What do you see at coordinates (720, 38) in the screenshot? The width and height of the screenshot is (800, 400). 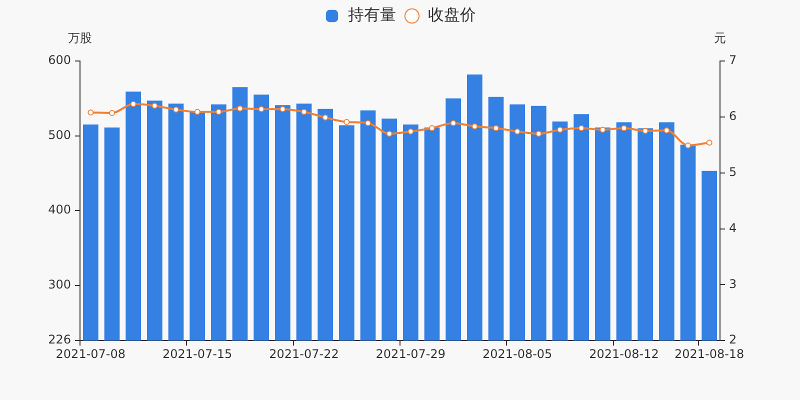 I see `y2-axis-title: 元` at bounding box center [720, 38].